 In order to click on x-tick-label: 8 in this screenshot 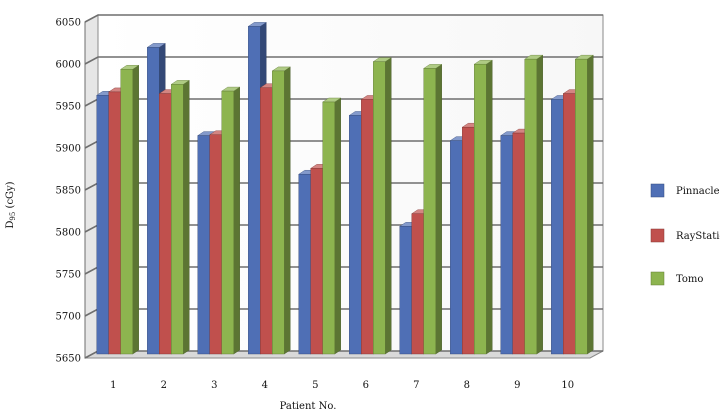, I will do `click(467, 385)`.